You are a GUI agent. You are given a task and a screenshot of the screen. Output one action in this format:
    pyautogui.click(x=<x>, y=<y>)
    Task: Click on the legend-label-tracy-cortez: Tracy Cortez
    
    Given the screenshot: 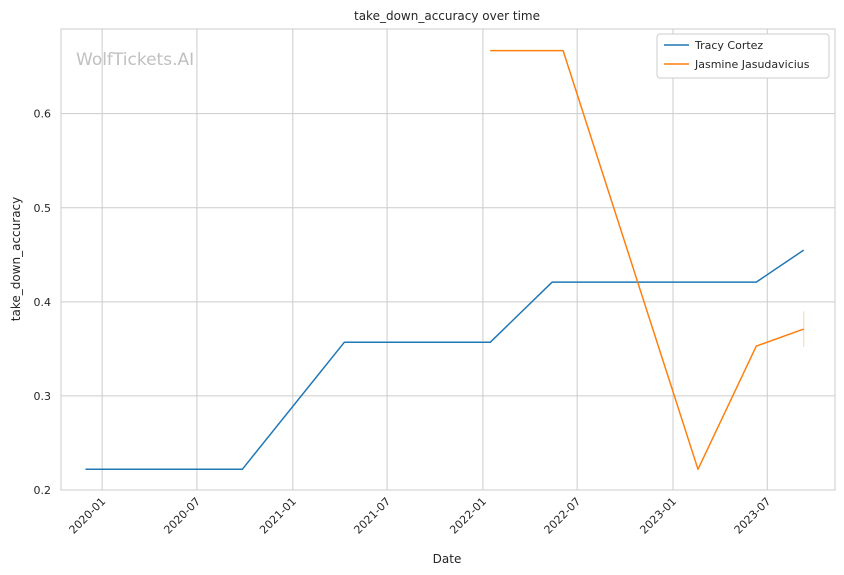 What is the action you would take?
    pyautogui.click(x=728, y=45)
    